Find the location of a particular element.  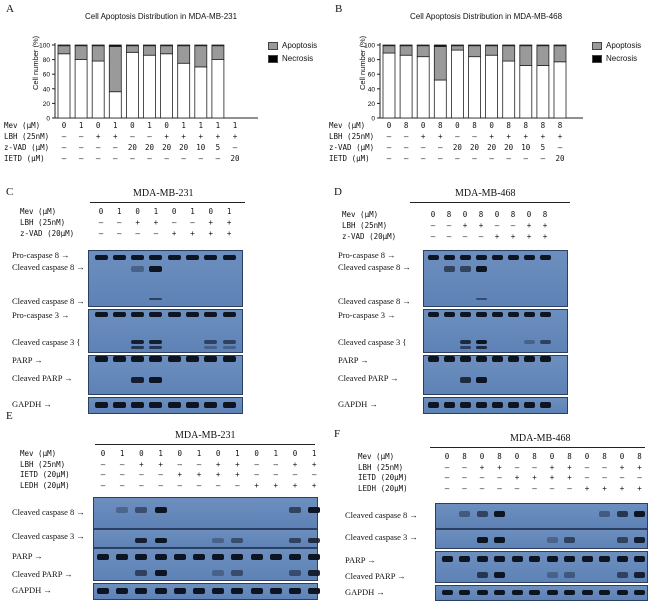

panel-letter-a: A is located at coordinates (10, 9).